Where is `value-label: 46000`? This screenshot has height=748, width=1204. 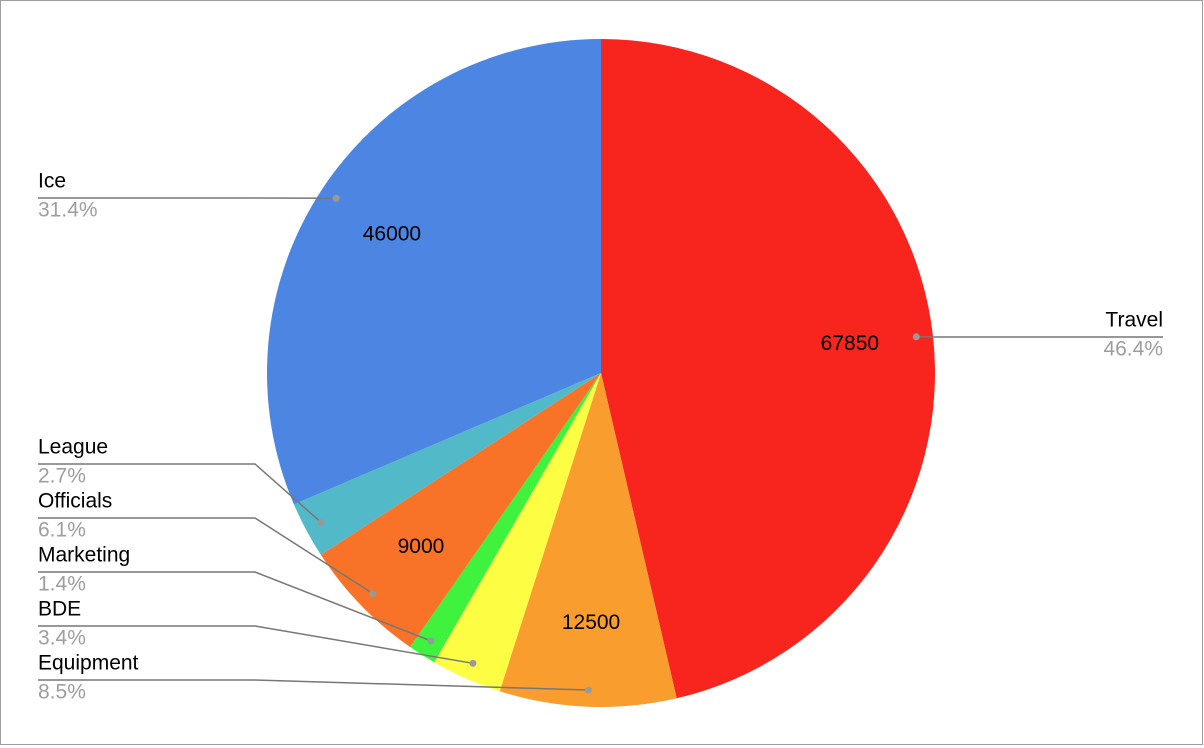
value-label: 46000 is located at coordinates (392, 234).